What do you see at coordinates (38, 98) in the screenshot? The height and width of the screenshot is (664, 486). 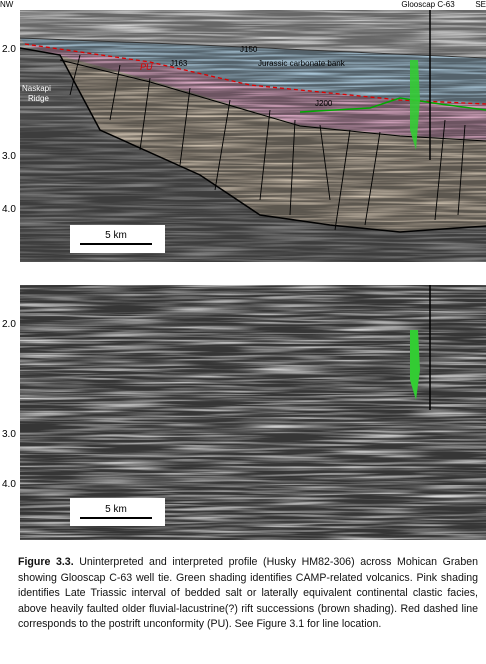 I see `annotation: Ridge` at bounding box center [38, 98].